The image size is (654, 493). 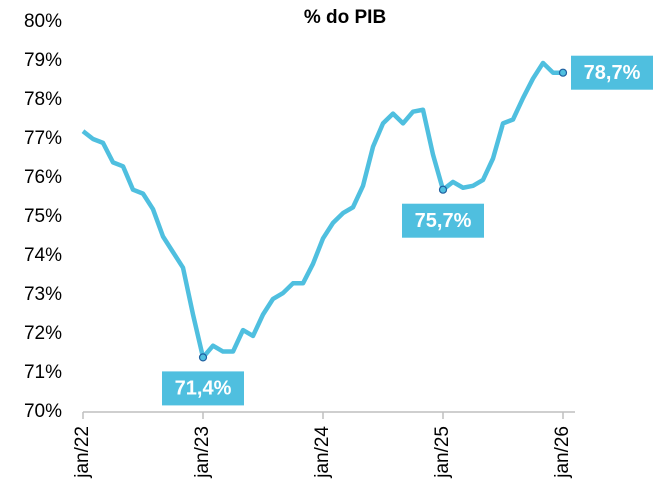 What do you see at coordinates (43, 21) in the screenshot?
I see `y-tick-label: 80%` at bounding box center [43, 21].